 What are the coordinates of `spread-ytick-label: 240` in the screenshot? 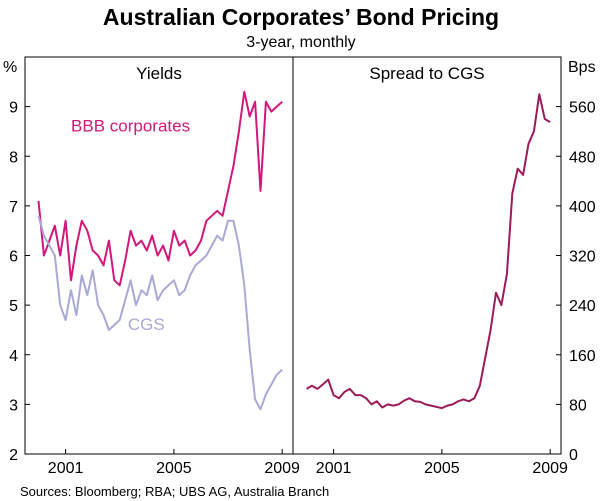 It's located at (582, 306).